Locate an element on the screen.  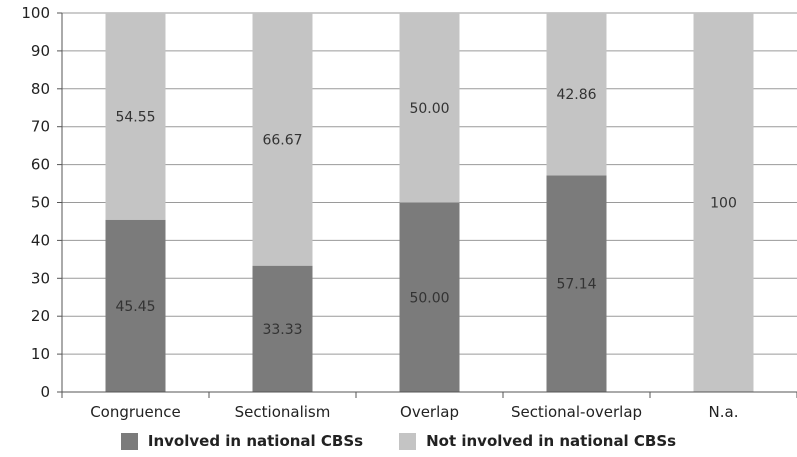
data-label: 33.33 is located at coordinates (282, 330).